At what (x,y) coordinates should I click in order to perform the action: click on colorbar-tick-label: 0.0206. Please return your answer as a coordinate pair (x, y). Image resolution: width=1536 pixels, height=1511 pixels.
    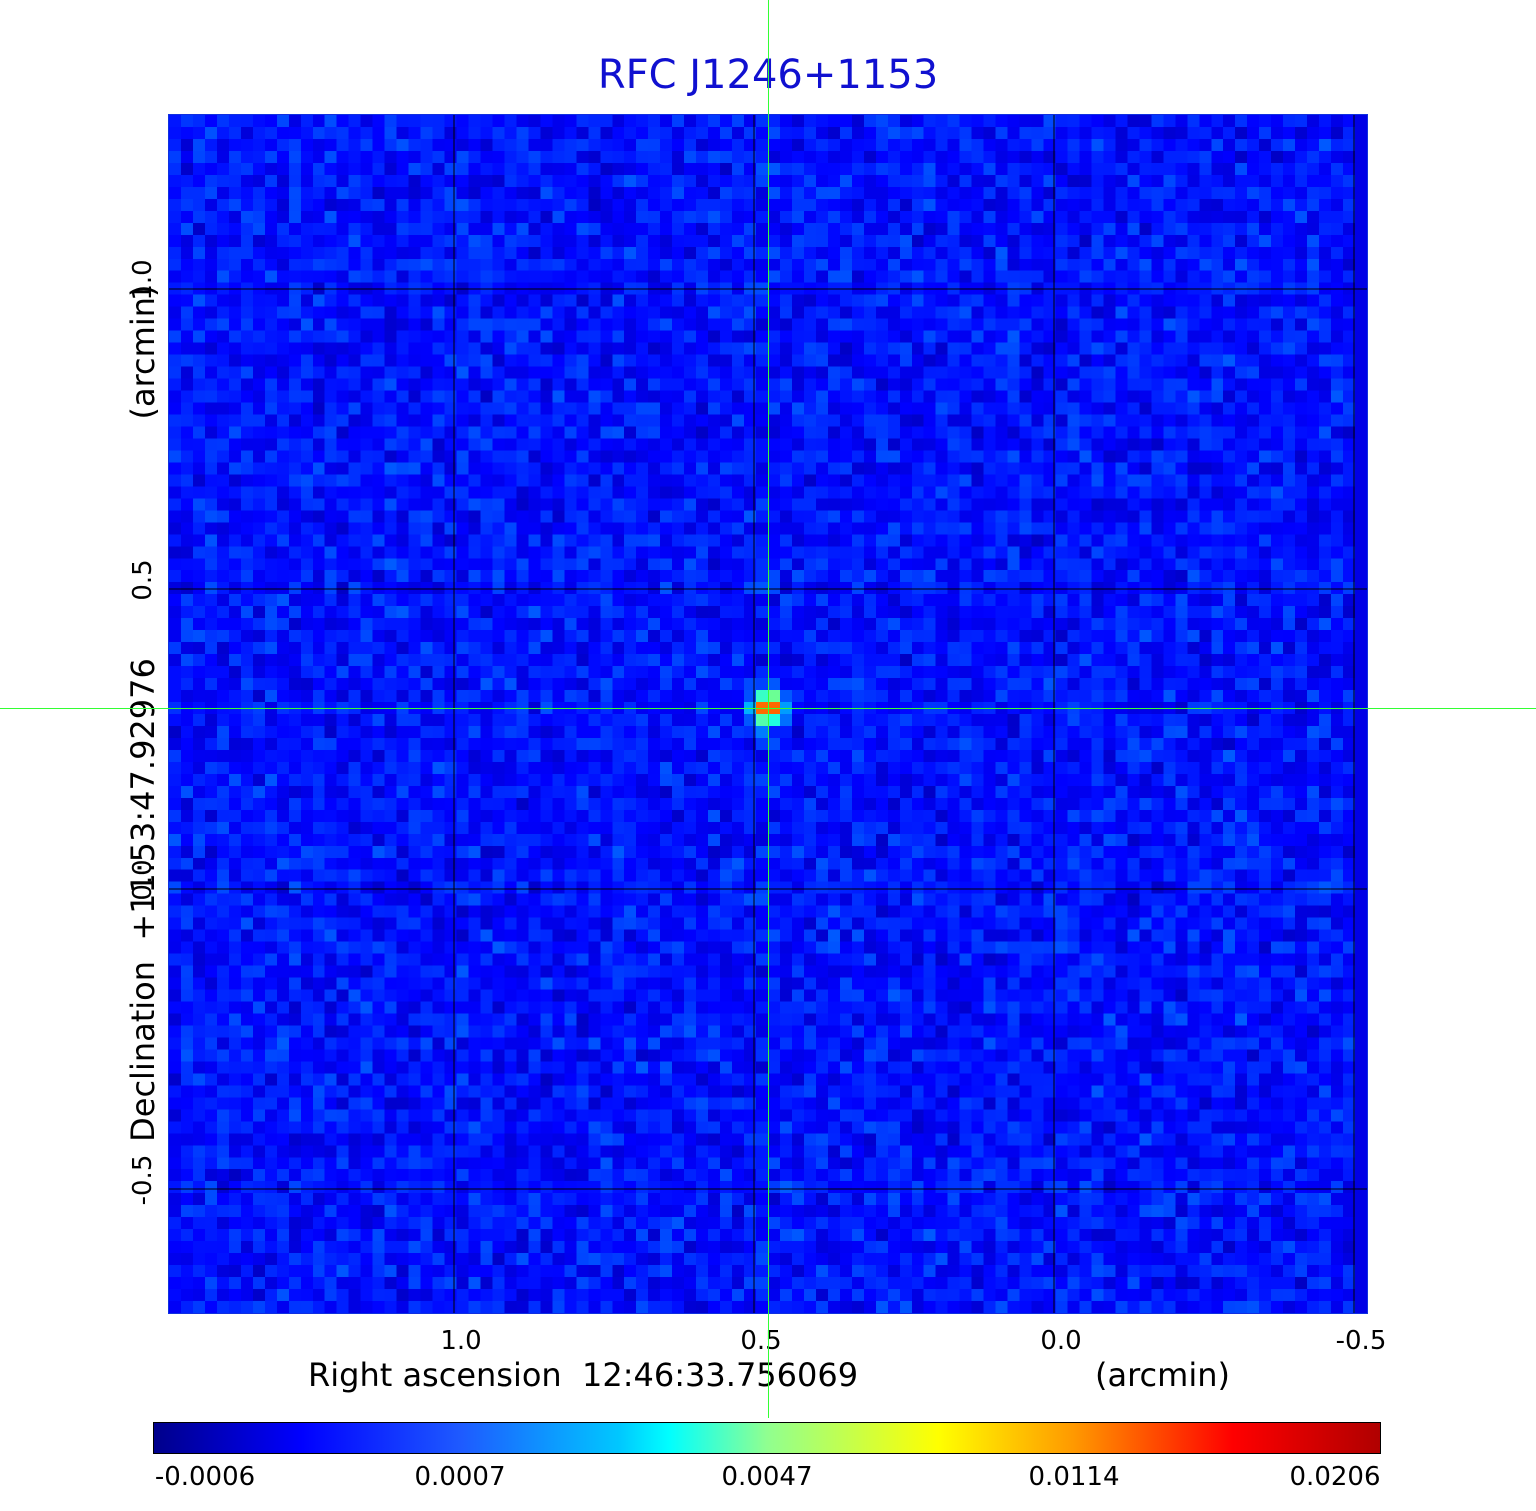
    Looking at the image, I should click on (1335, 1477).